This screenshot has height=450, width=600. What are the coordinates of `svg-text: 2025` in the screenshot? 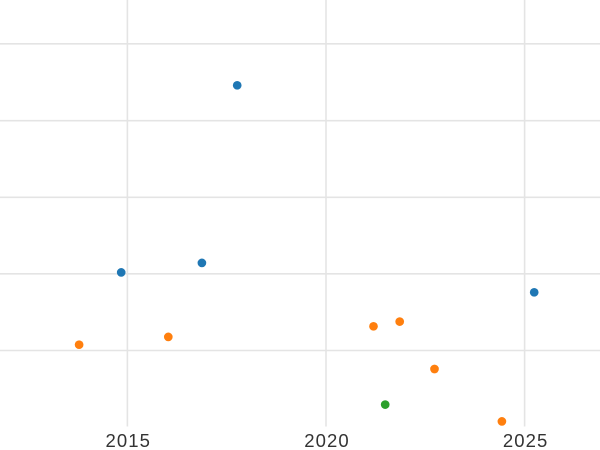 It's located at (526, 440).